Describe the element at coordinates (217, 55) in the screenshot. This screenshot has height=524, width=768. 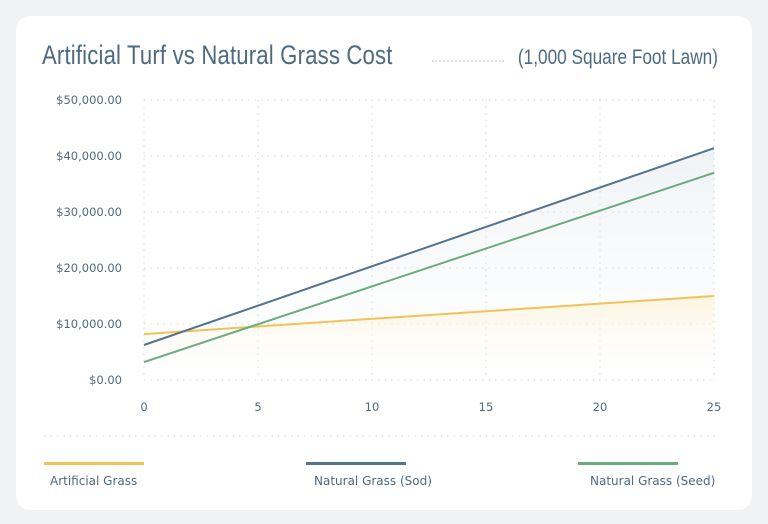
I see `chart-title: Artificial Turf vs Natural Grass Cost` at that location.